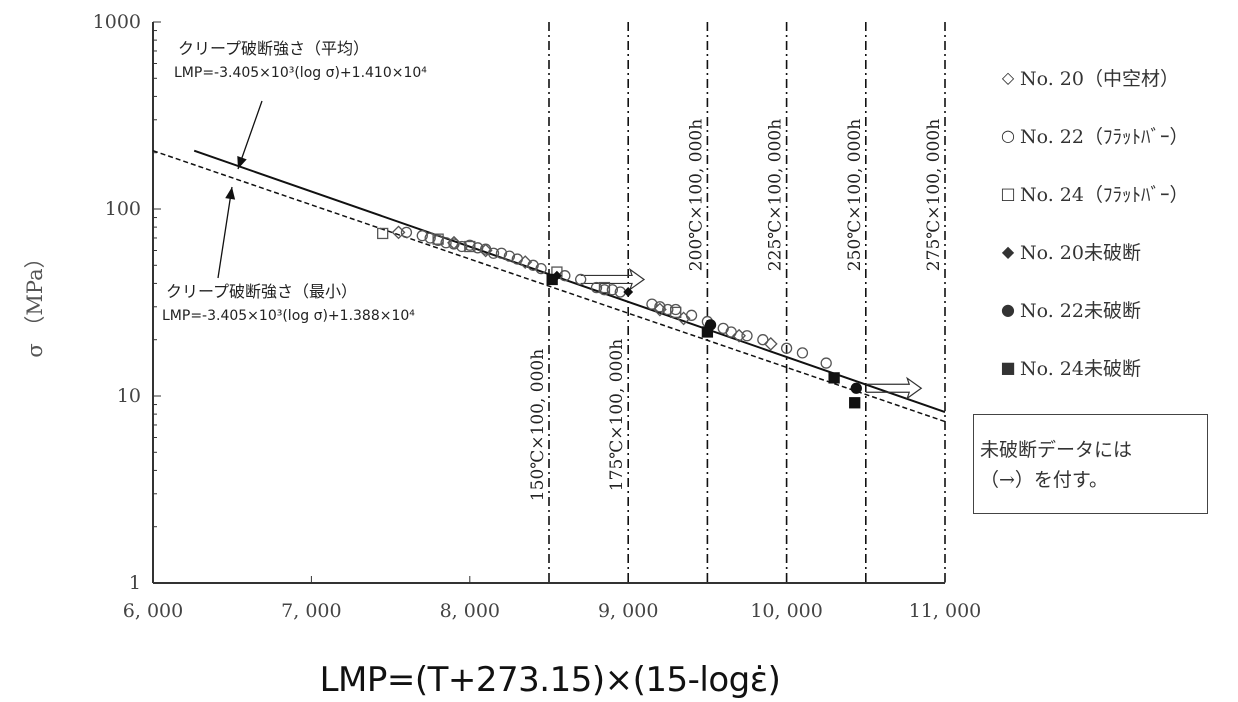  I want to click on legend-item-no20-hollow: ◇ No. 20（中空材）, so click(1116, 77).